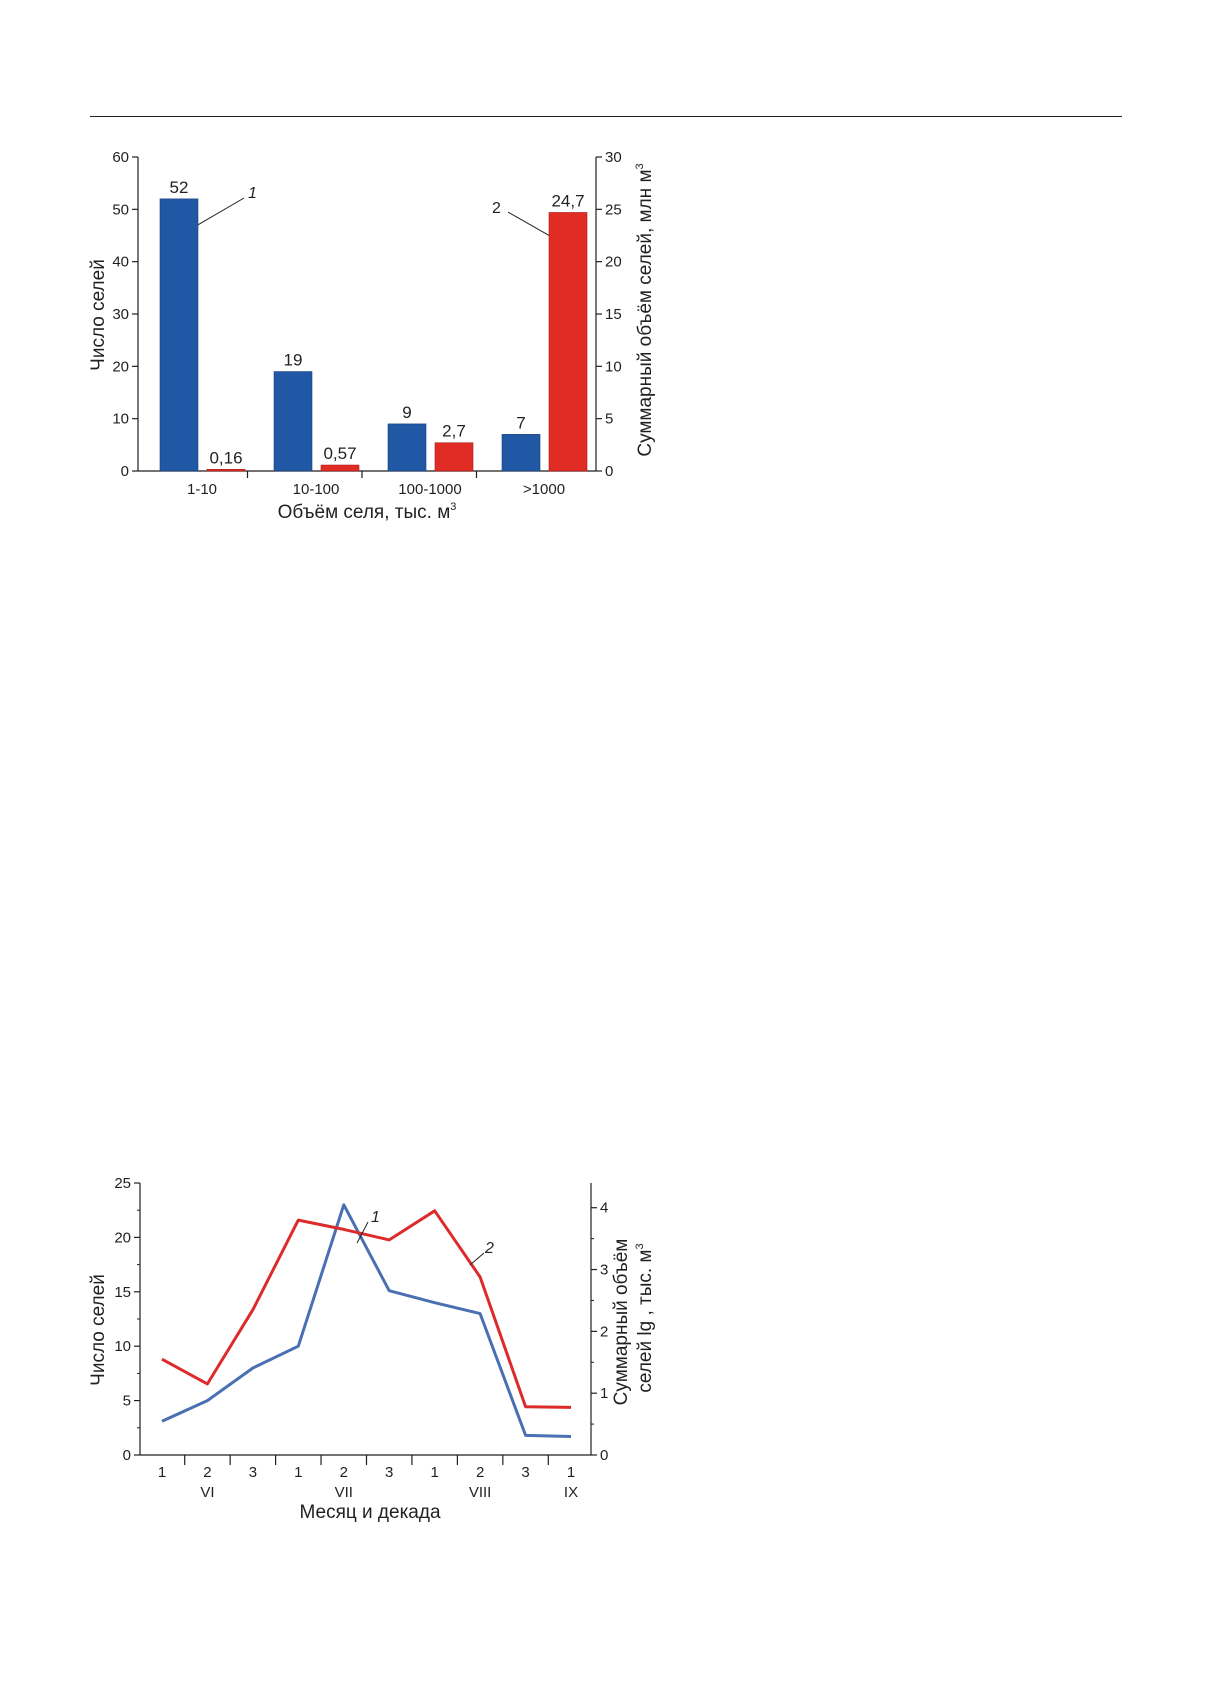  Describe the element at coordinates (339, 453) in the screenshot. I see `data-label-series-2: 0,57` at that location.